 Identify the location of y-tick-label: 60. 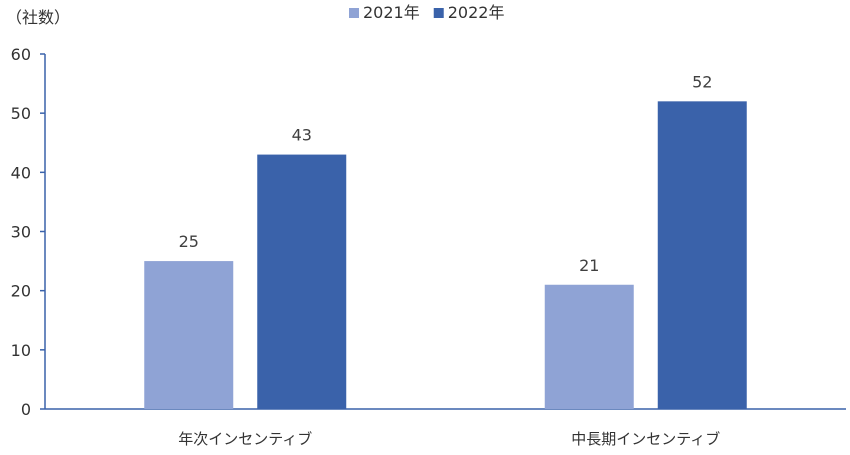
(21, 54).